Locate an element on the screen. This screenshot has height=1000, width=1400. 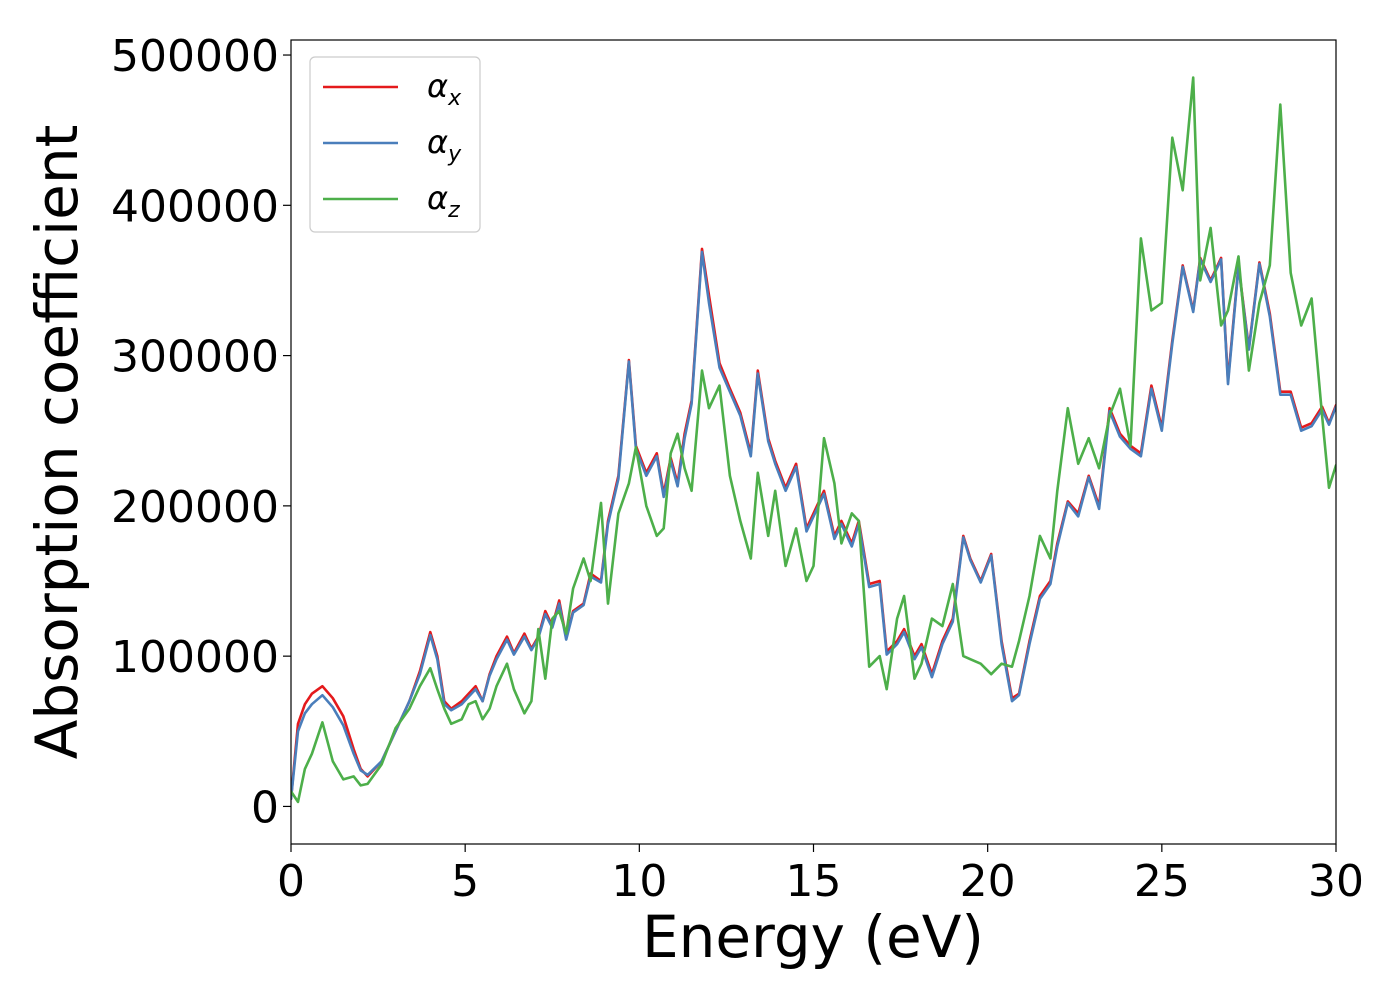
y-tick-label: 0 is located at coordinates (265, 807).